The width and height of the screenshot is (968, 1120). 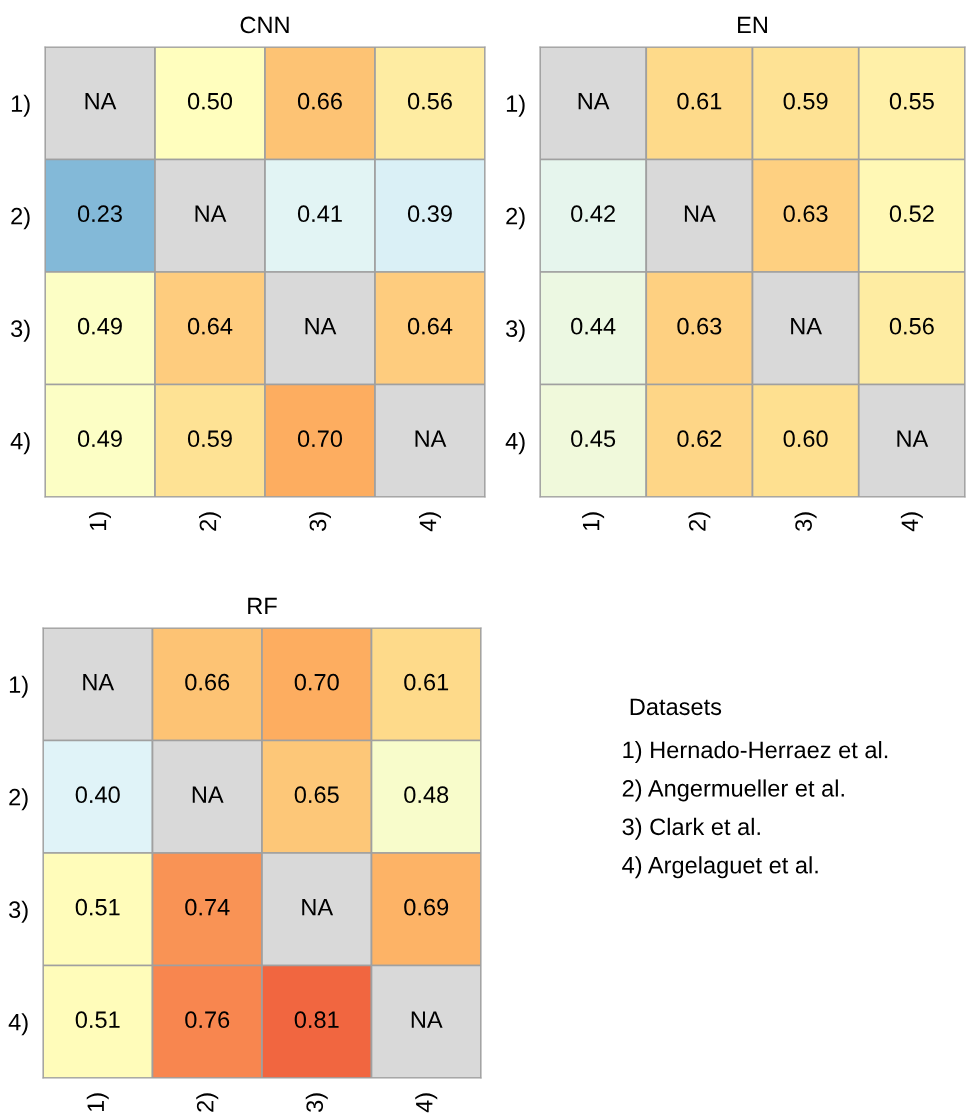 I want to click on data-label: 0.41, so click(x=319, y=214).